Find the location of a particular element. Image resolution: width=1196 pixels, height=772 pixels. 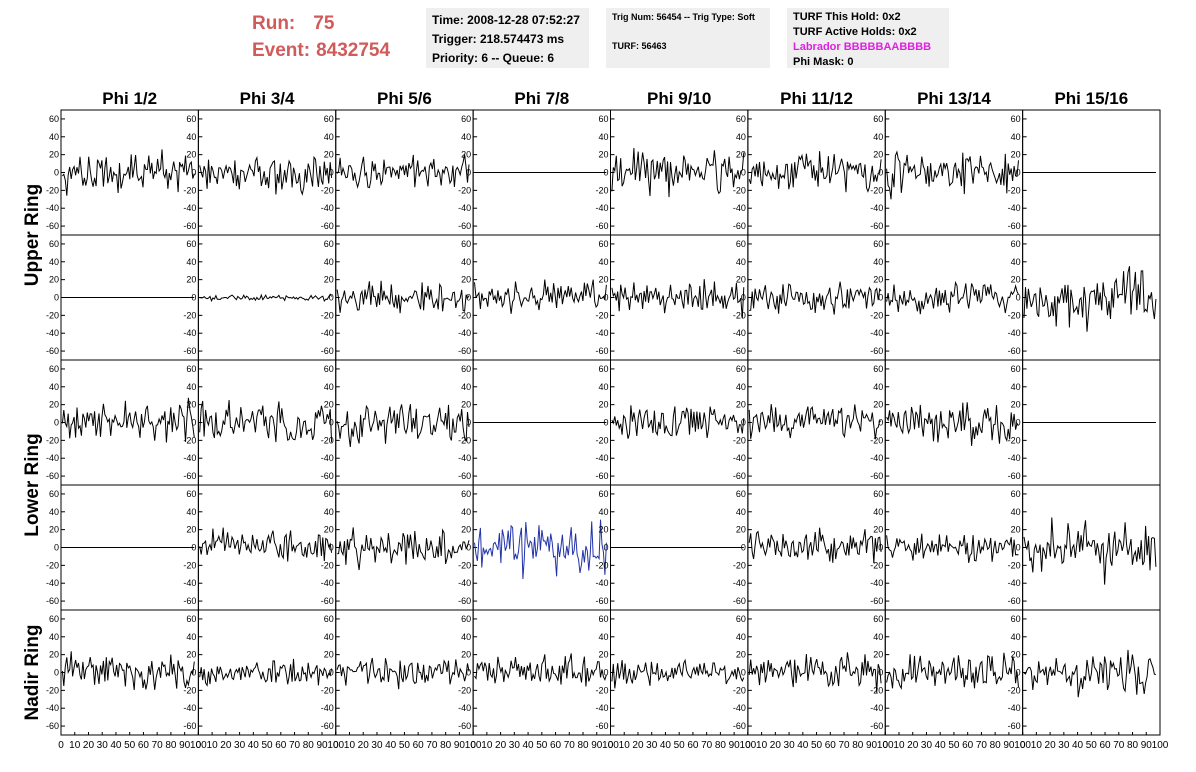

time-text: Time: 2008-12-28 07:52:27 is located at coordinates (506, 20).